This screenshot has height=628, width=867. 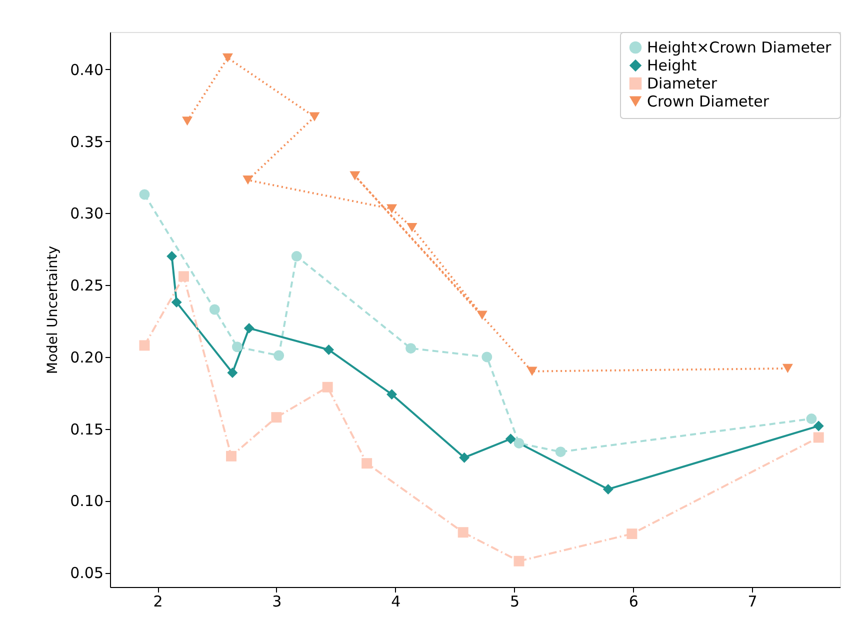 I want to click on y-tick-label: 0.35, so click(x=87, y=141).